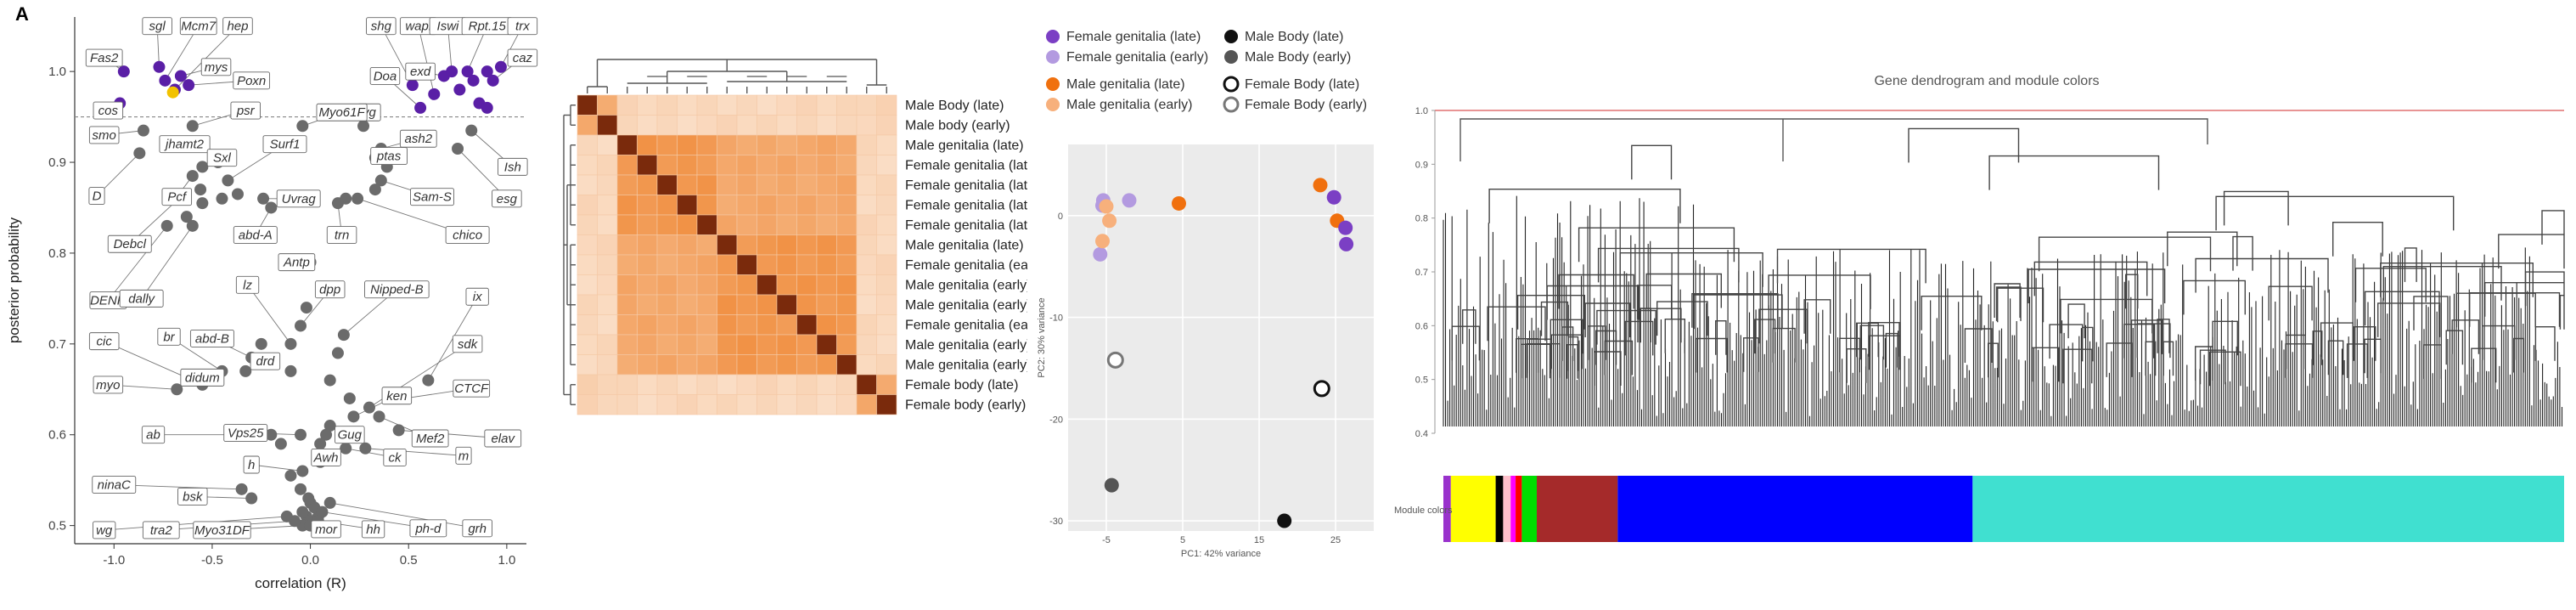 The image size is (2576, 610). What do you see at coordinates (326, 529) in the screenshot?
I see `s1-gene-label: mor` at bounding box center [326, 529].